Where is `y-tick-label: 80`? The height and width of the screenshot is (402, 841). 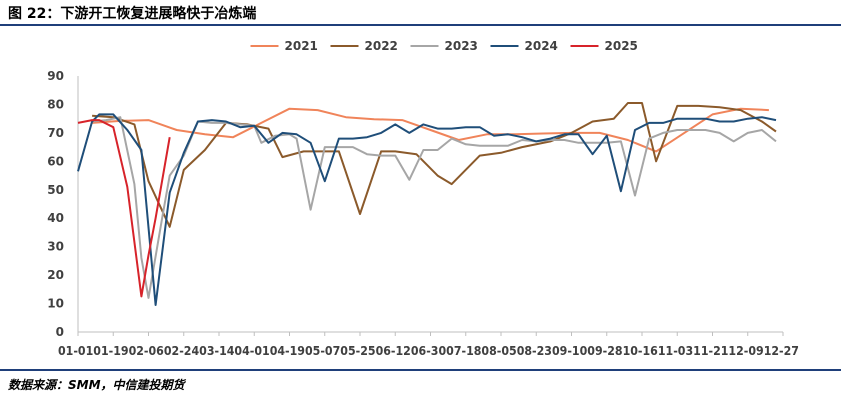
y-tick-label: 80 is located at coordinates (55, 104).